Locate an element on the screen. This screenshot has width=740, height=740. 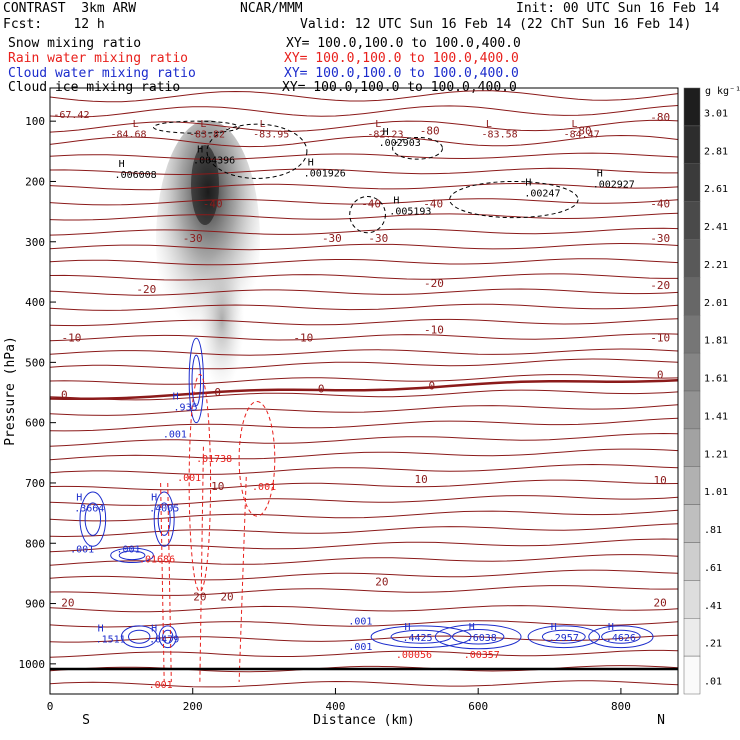
x-tick-label: 0 is located at coordinates (50, 706).